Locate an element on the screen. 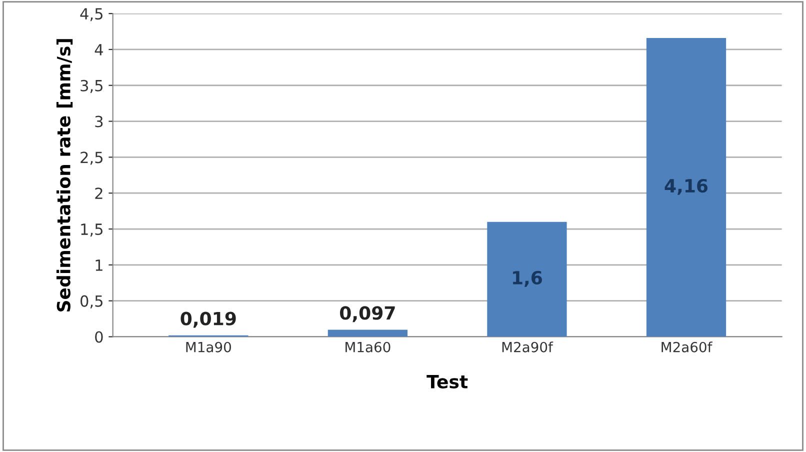  data-label: 4,16 is located at coordinates (686, 186).